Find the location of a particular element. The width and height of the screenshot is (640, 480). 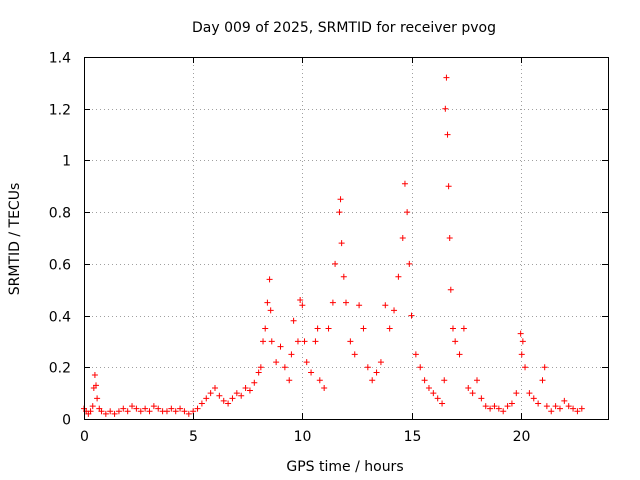

y-tick-label: 1.4 is located at coordinates (60, 59).